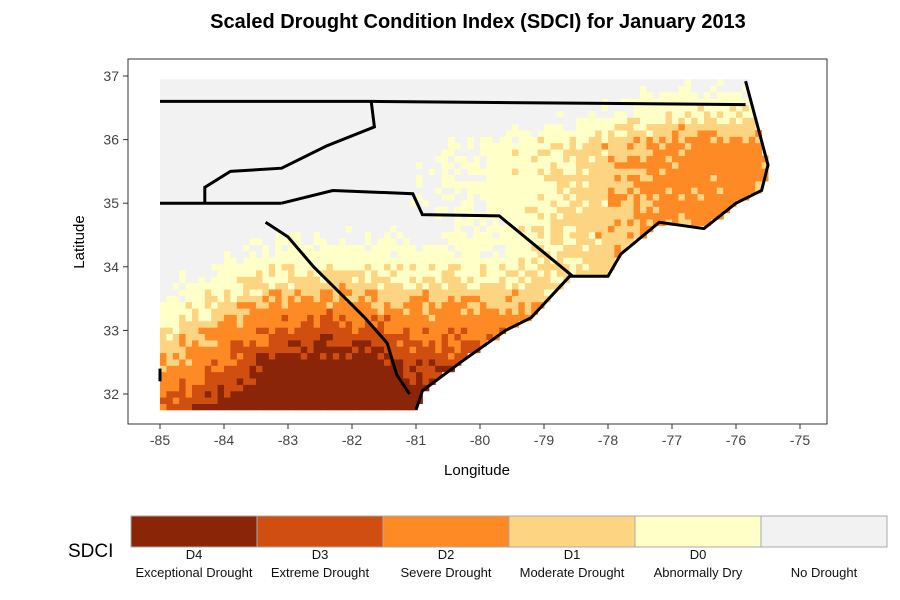 Image resolution: width=900 pixels, height=600 pixels. What do you see at coordinates (427, 233) in the screenshot?
I see `state-border-line` at bounding box center [427, 233].